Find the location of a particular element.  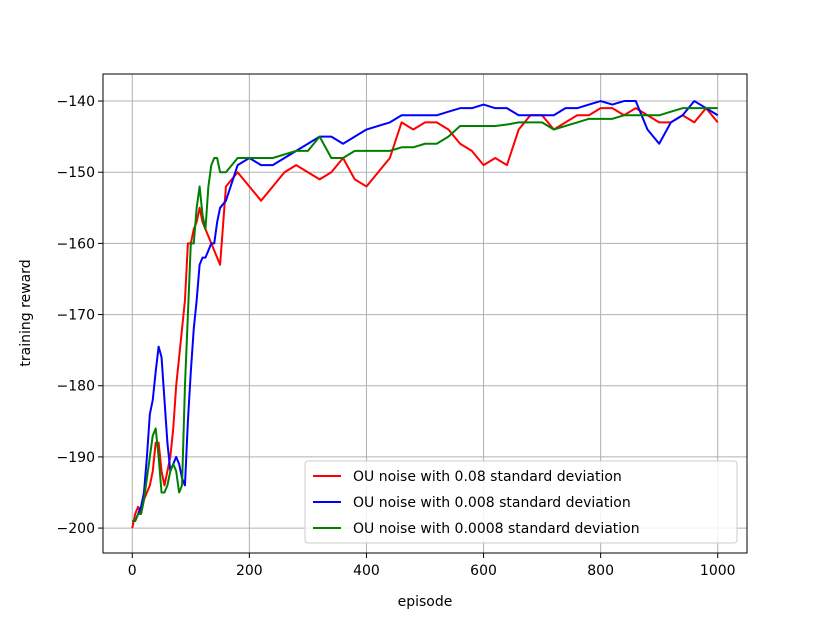

legend-label: OU noise with 0.0008 standard deviation is located at coordinates (496, 529).